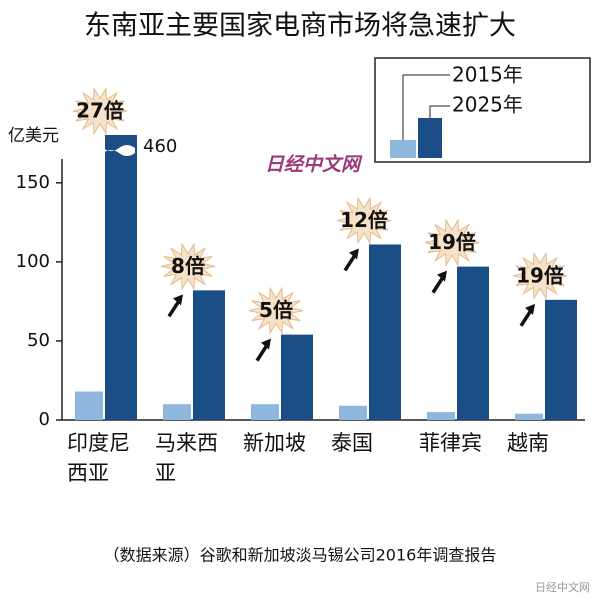  I want to click on axis-break, so click(119, 150).